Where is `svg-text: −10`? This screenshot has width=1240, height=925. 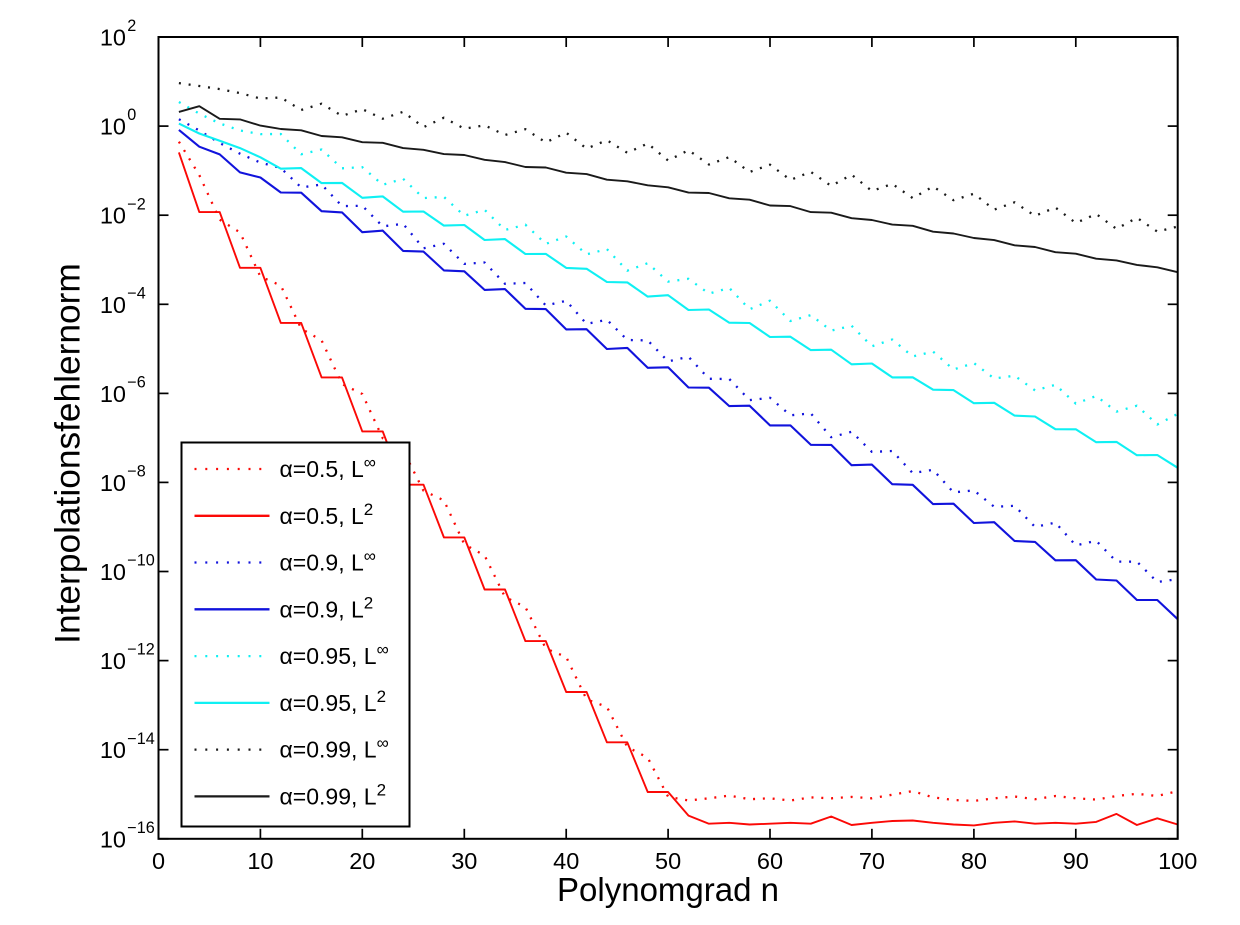 svg-text: −10 is located at coordinates (140, 561).